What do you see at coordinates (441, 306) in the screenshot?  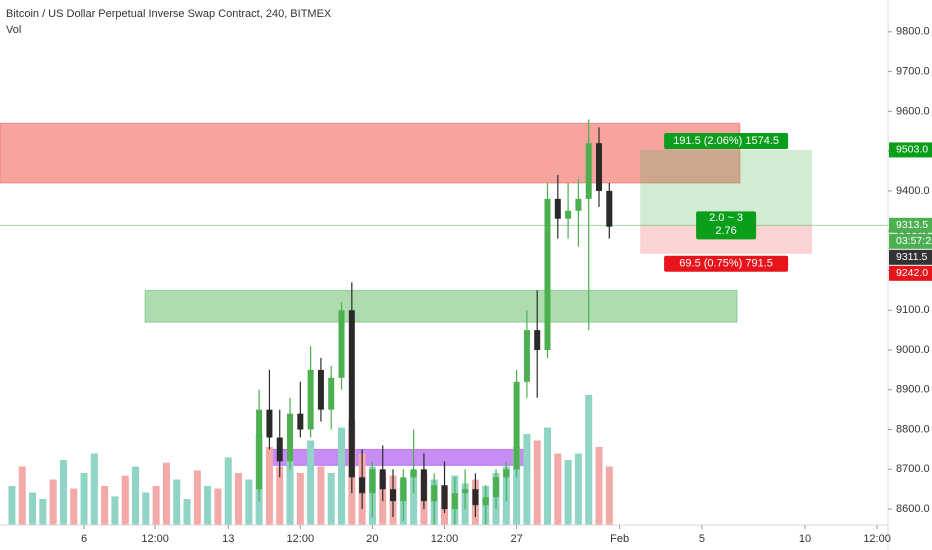 I see `zone` at bounding box center [441, 306].